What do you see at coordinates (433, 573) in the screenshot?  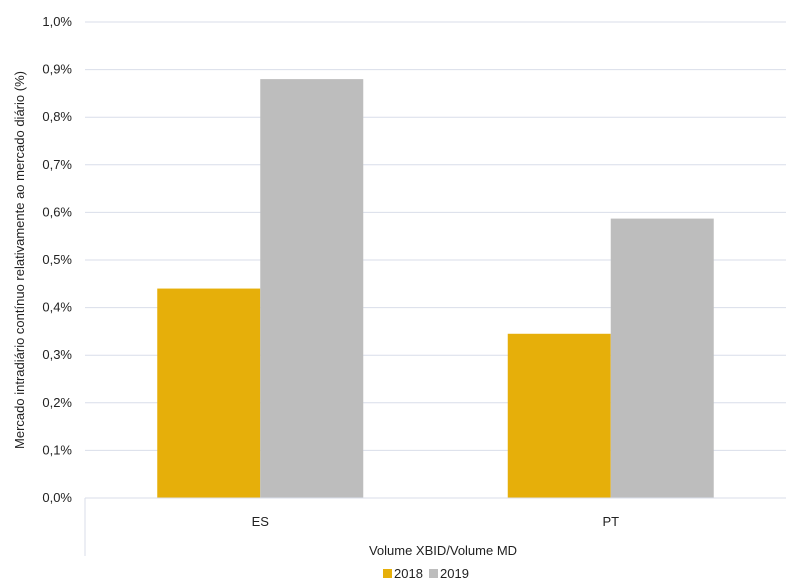 I see `legend-swatch-2019` at bounding box center [433, 573].